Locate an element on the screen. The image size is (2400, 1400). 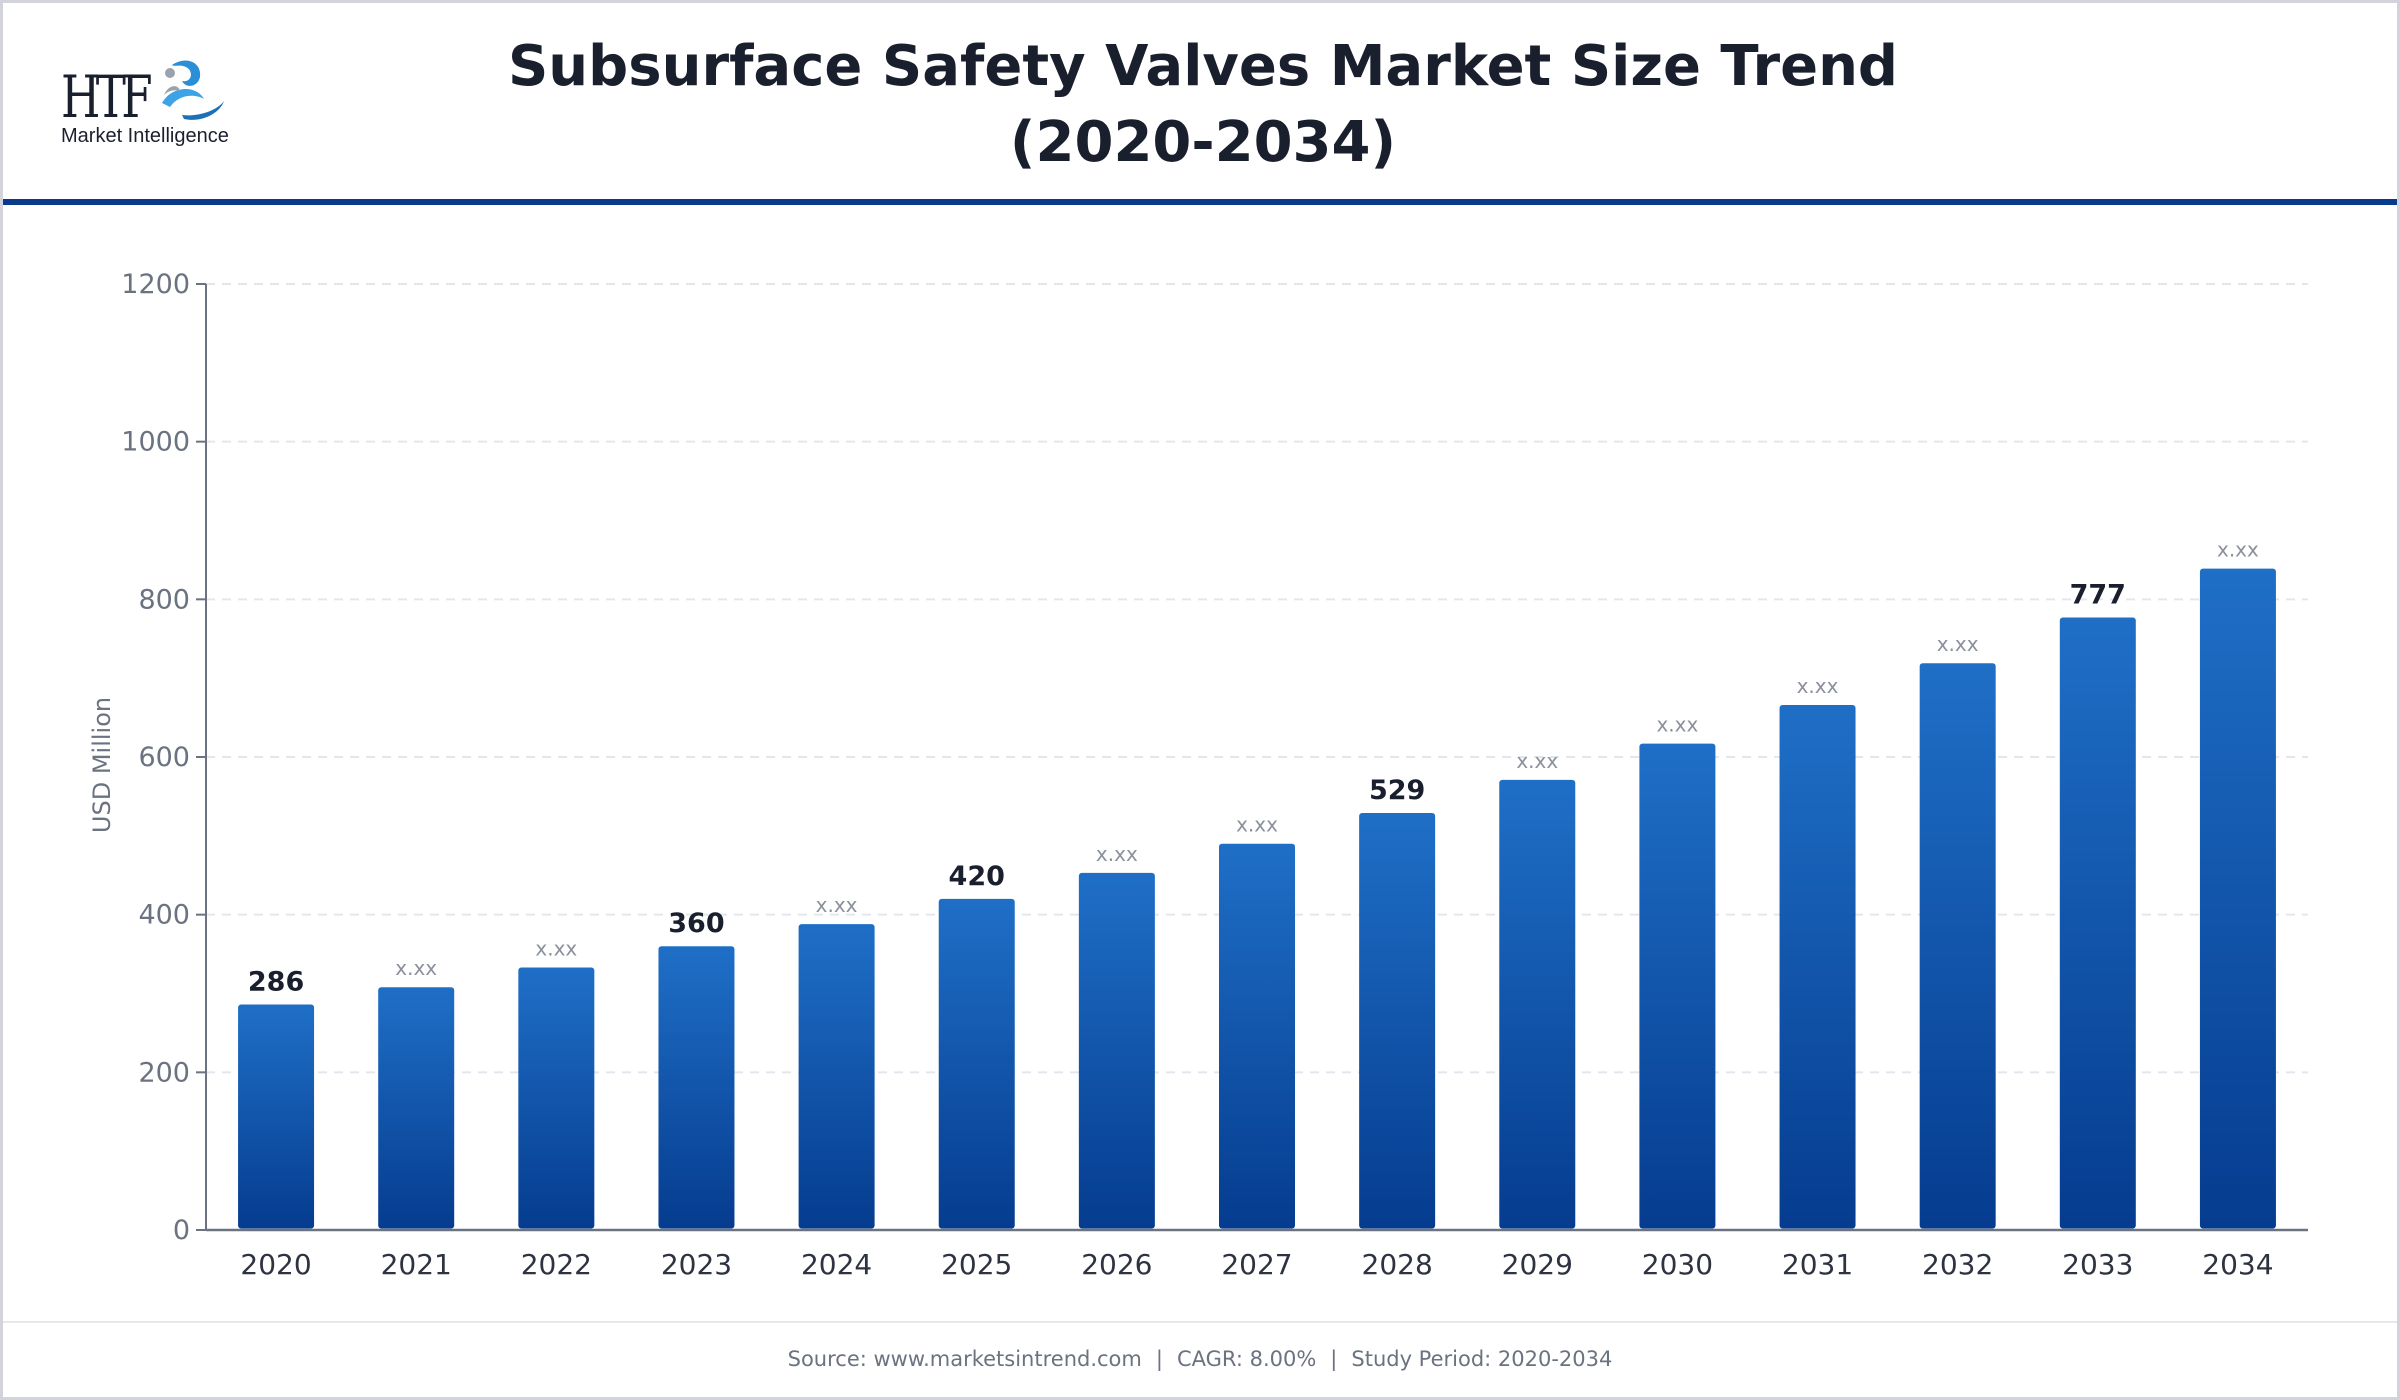
x-tick-label: 2034 is located at coordinates (2237, 1264).